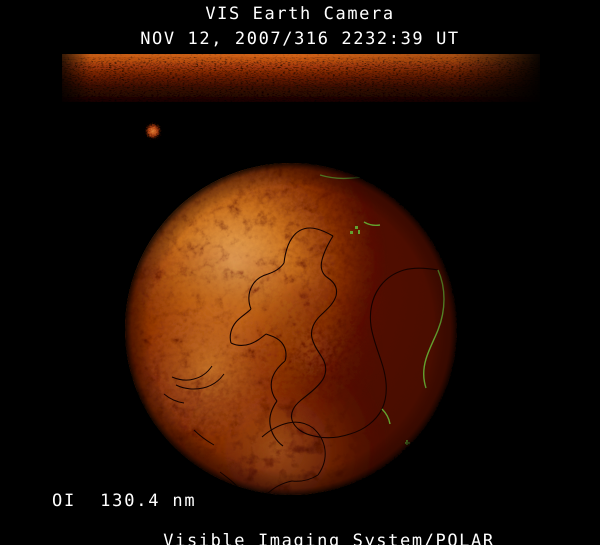  I want to click on wavelength-label: OI 130.4 nm, so click(124, 501).